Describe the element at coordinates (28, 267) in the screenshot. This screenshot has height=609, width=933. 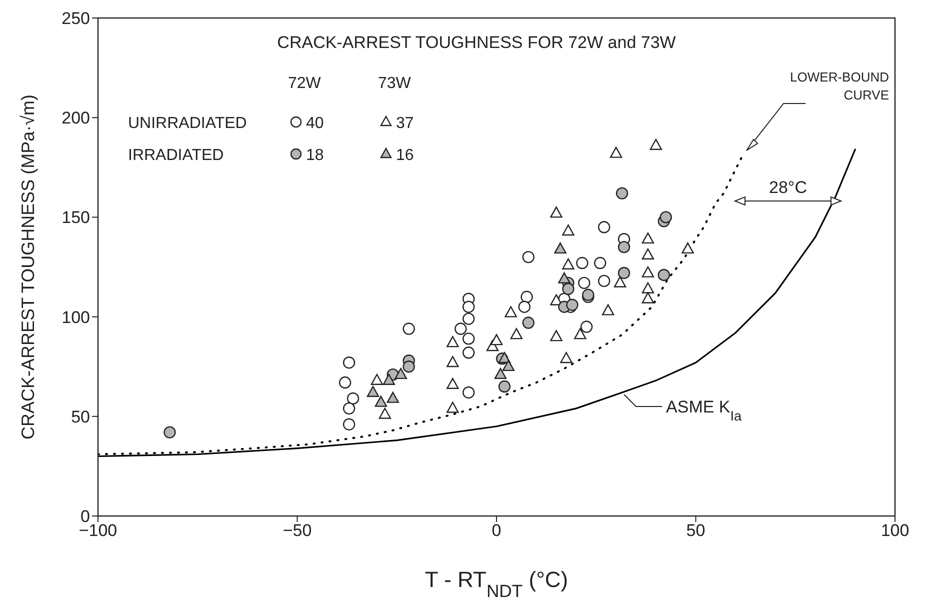
I see `y-axis-title: CRACK-ARREST TOUGHNESS (MPa·√m)` at that location.